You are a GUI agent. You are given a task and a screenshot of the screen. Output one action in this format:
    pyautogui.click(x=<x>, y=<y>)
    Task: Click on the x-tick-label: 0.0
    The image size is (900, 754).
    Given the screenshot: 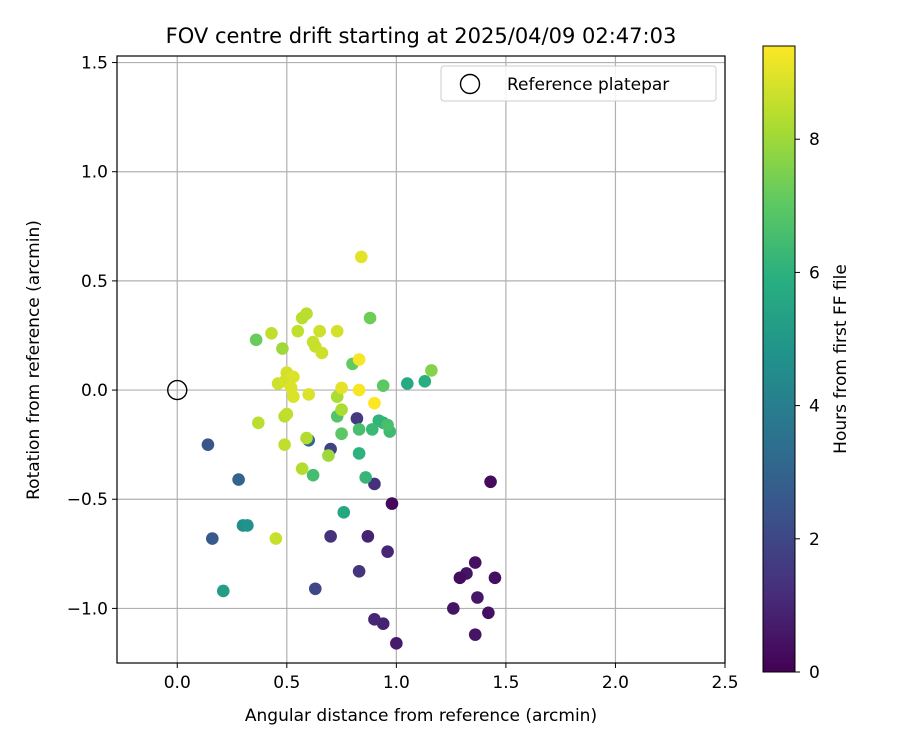 What is the action you would take?
    pyautogui.click(x=177, y=683)
    